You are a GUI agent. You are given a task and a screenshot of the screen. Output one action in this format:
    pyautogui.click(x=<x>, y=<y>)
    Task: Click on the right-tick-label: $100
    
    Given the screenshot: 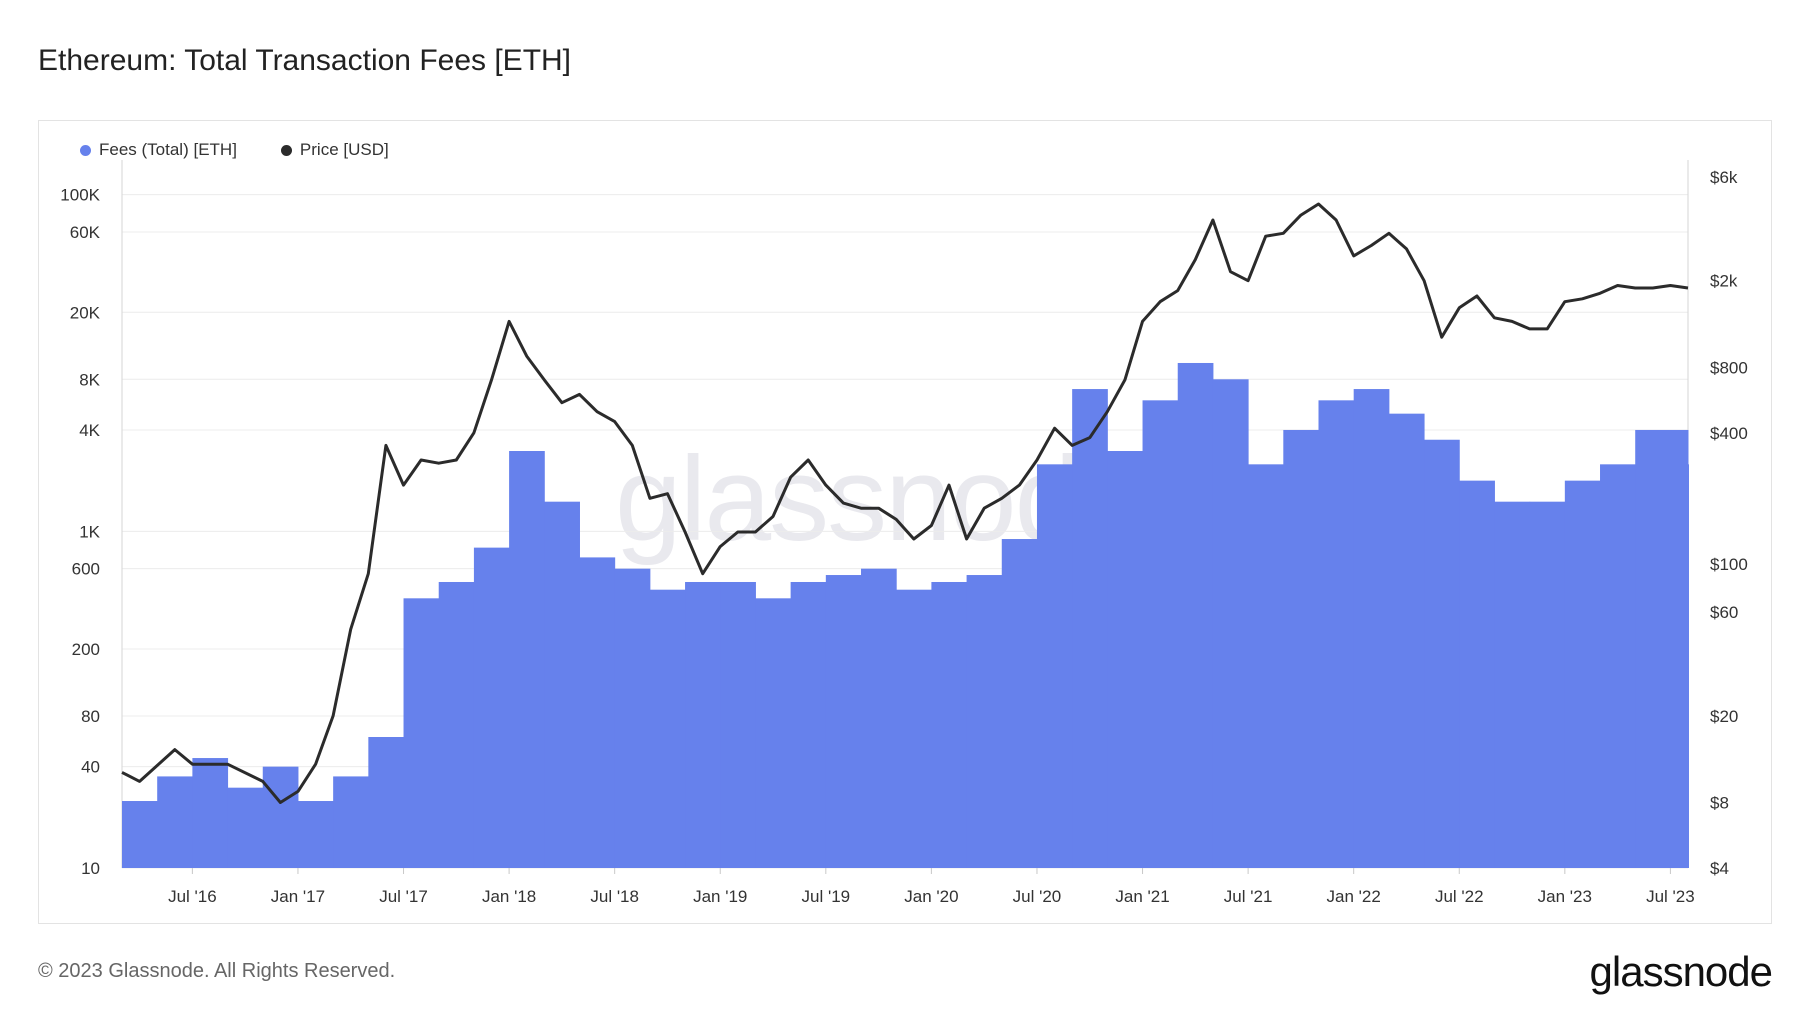 What is the action you would take?
    pyautogui.click(x=1729, y=564)
    